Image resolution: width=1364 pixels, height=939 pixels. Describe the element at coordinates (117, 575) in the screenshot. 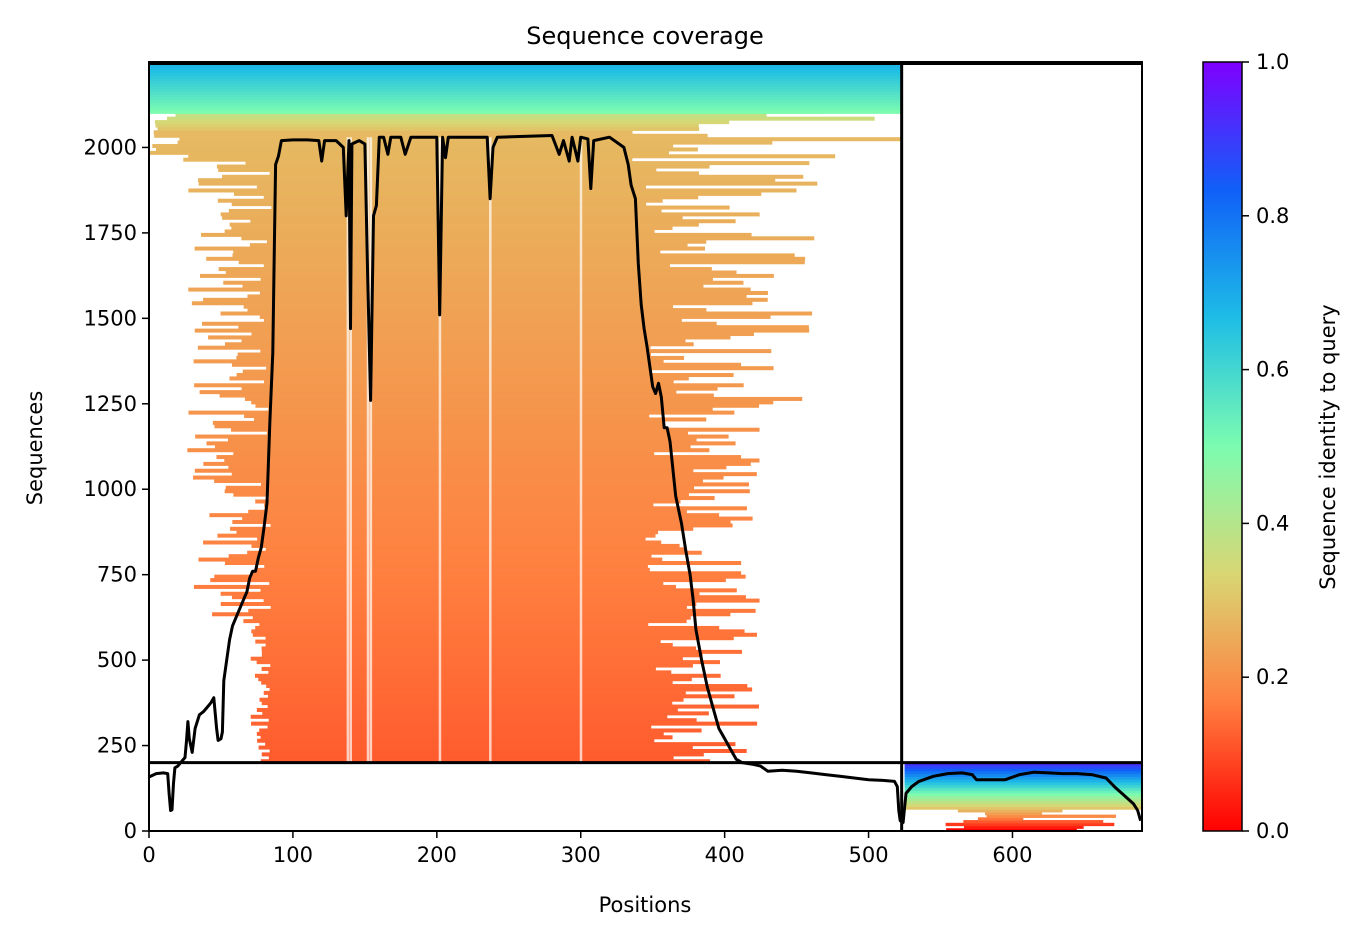

I see `y-tick-label: 750` at that location.